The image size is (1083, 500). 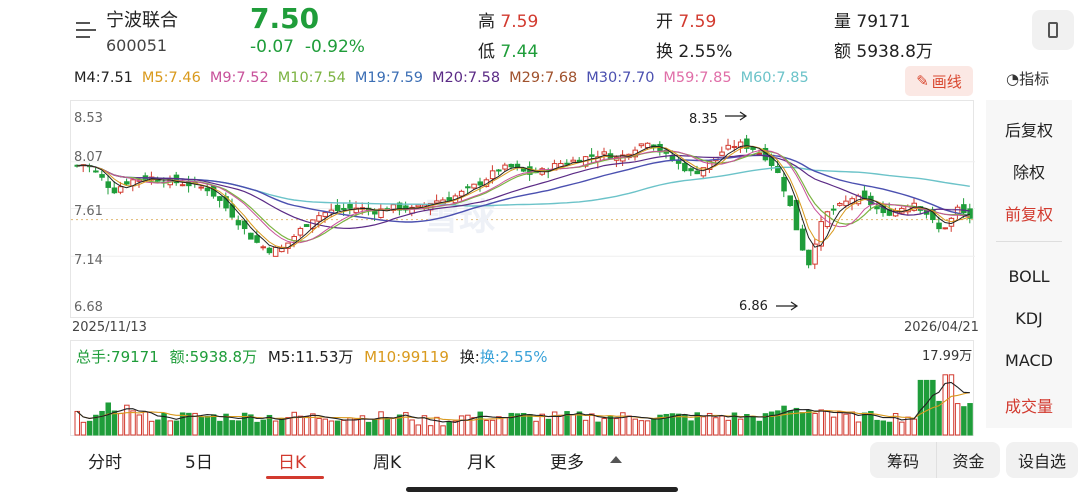 What do you see at coordinates (213, 357) in the screenshot?
I see `volume-amount: 额:5938.8万` at bounding box center [213, 357].